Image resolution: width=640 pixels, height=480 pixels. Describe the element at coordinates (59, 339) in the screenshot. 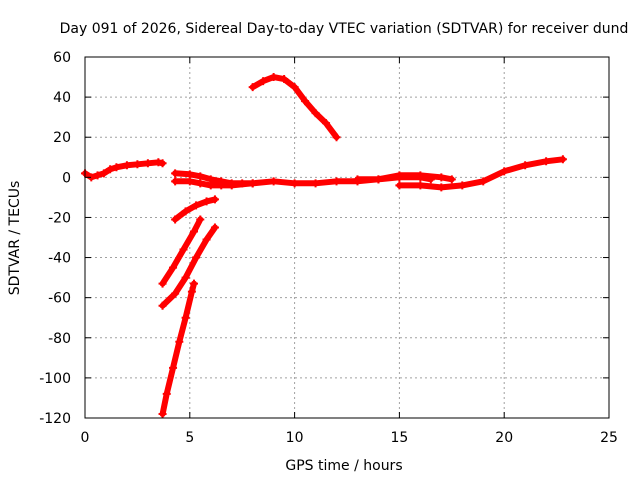

I see `y-tick-label: -80` at that location.